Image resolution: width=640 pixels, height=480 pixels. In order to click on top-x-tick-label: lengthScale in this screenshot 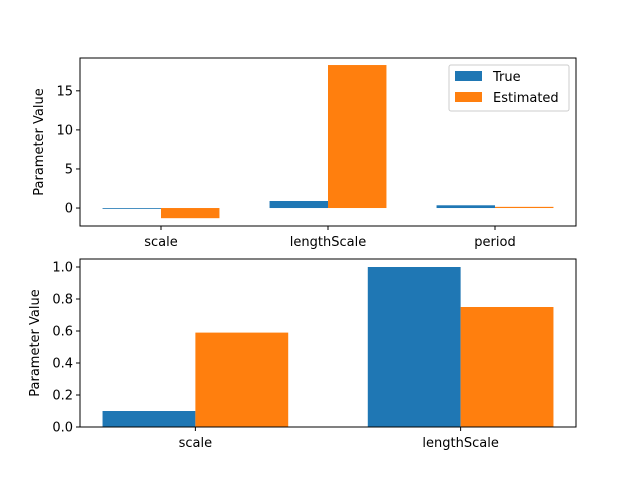, I will do `click(328, 242)`.